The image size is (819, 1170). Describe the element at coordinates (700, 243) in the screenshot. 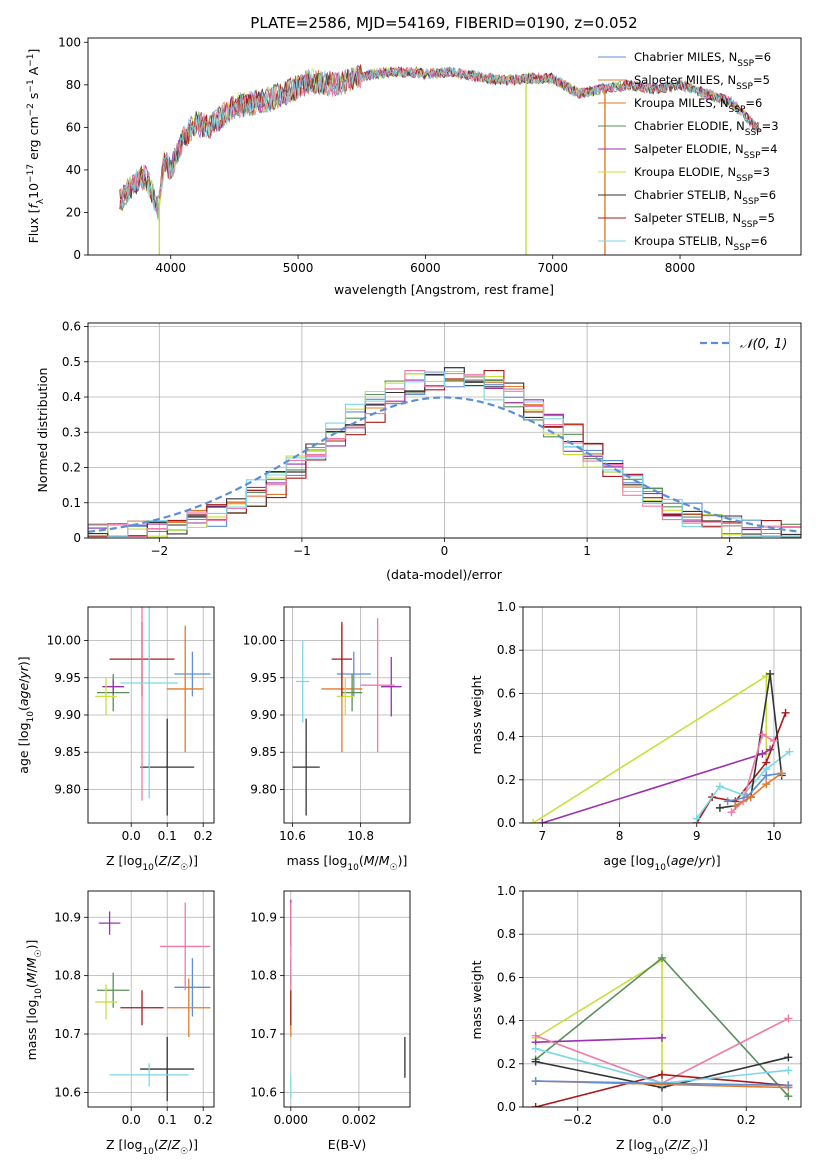

I see `legend-label: Kroupa STELIB, NSSP=6` at that location.